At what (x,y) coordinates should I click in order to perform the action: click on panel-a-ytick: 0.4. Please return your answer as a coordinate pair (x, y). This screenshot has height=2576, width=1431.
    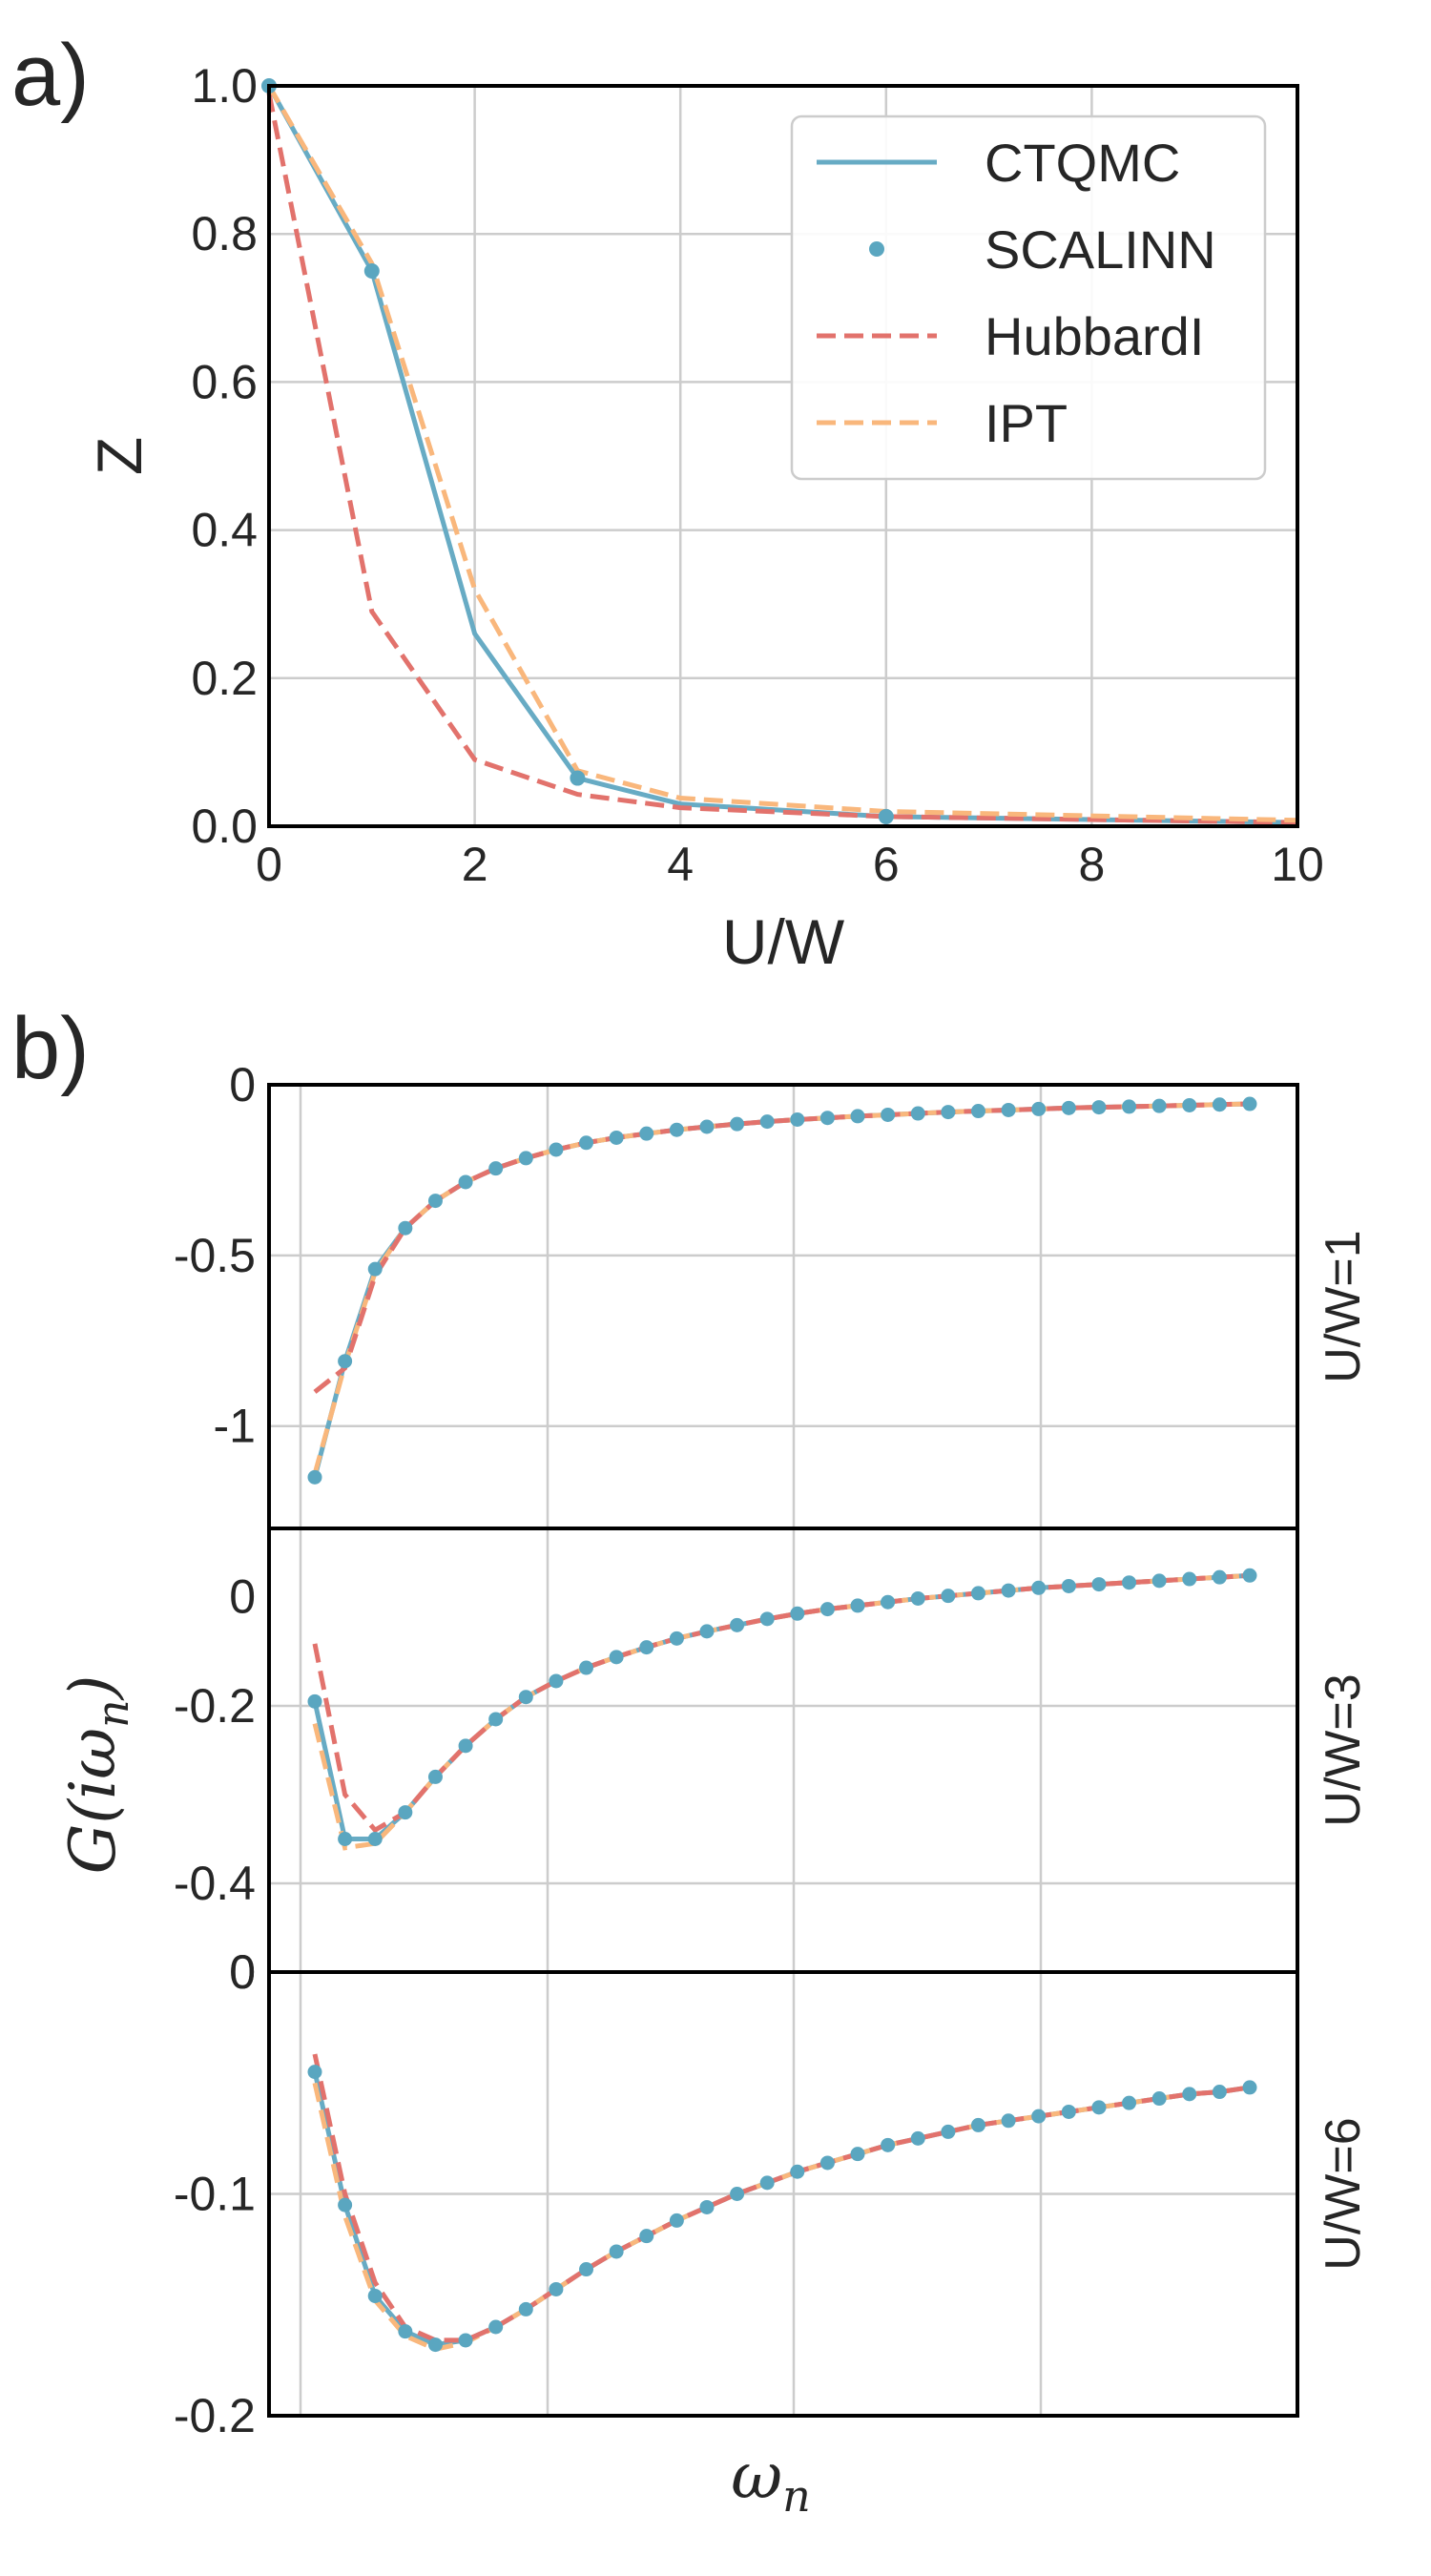
    Looking at the image, I should click on (224, 530).